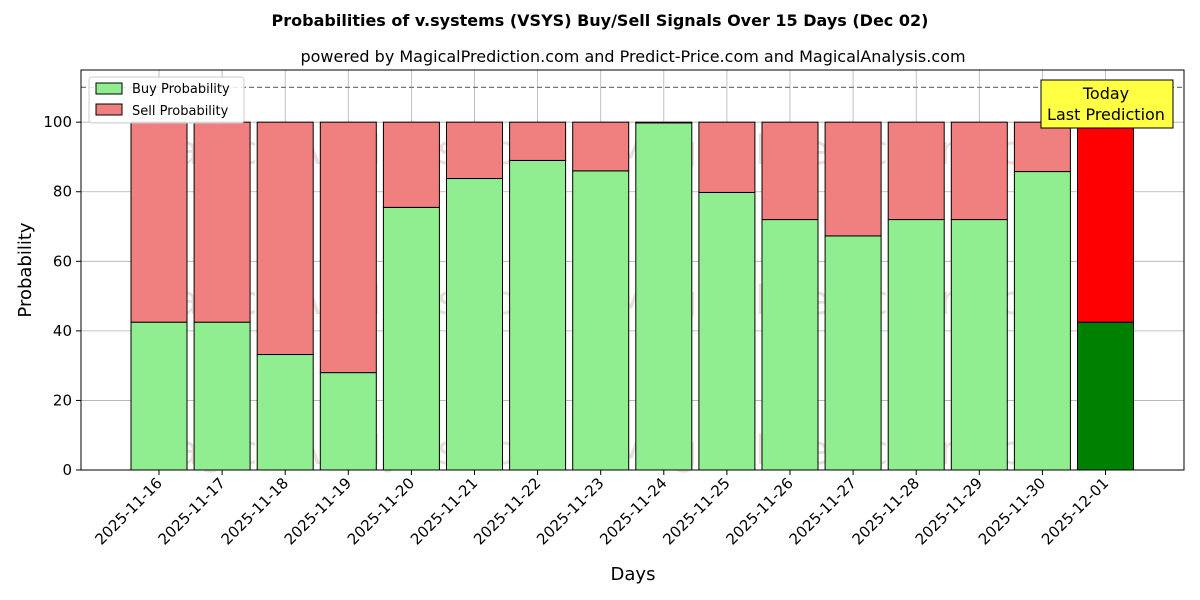 The height and width of the screenshot is (600, 1200). What do you see at coordinates (1105, 93) in the screenshot?
I see `annotation-line-today: Today` at bounding box center [1105, 93].